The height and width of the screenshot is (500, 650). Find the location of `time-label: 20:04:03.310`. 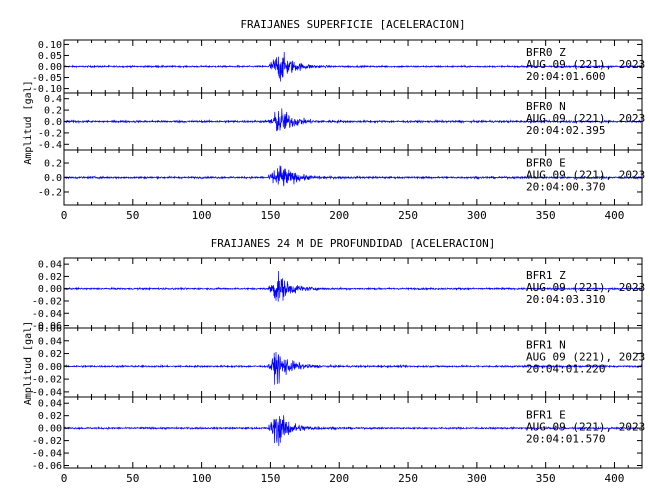

time-label: 20:04:03.310 is located at coordinates (565, 299).